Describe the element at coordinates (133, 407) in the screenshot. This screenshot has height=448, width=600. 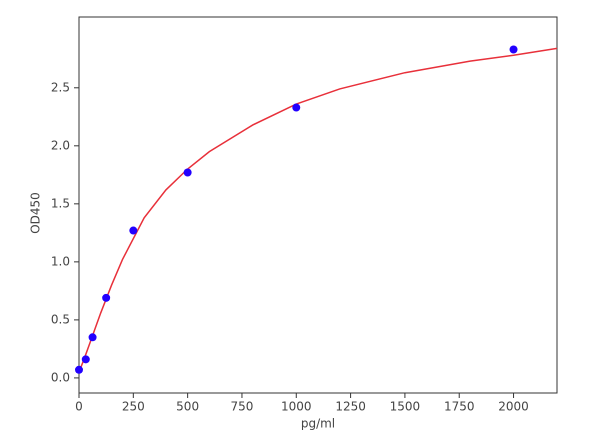
I see `x-tick-label: 250` at that location.